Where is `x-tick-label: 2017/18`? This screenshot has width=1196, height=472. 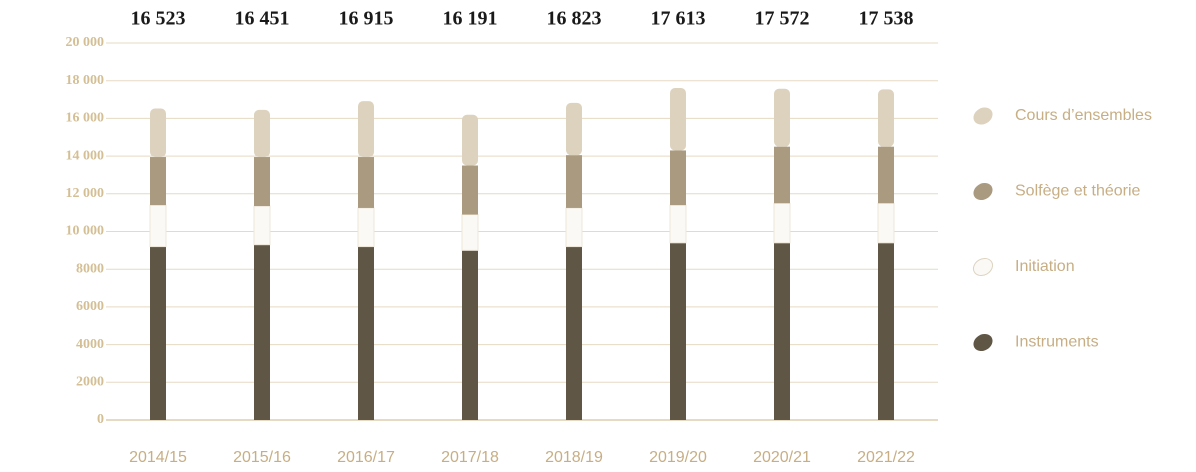 x-tick-label: 2017/18 is located at coordinates (470, 457).